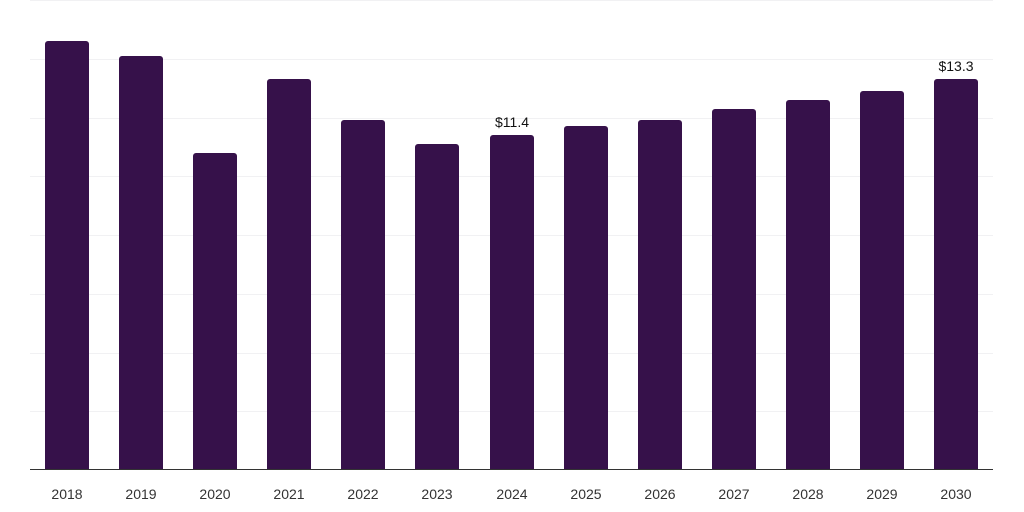 The height and width of the screenshot is (512, 1024). What do you see at coordinates (808, 494) in the screenshot?
I see `x-tick-label: 2028` at bounding box center [808, 494].